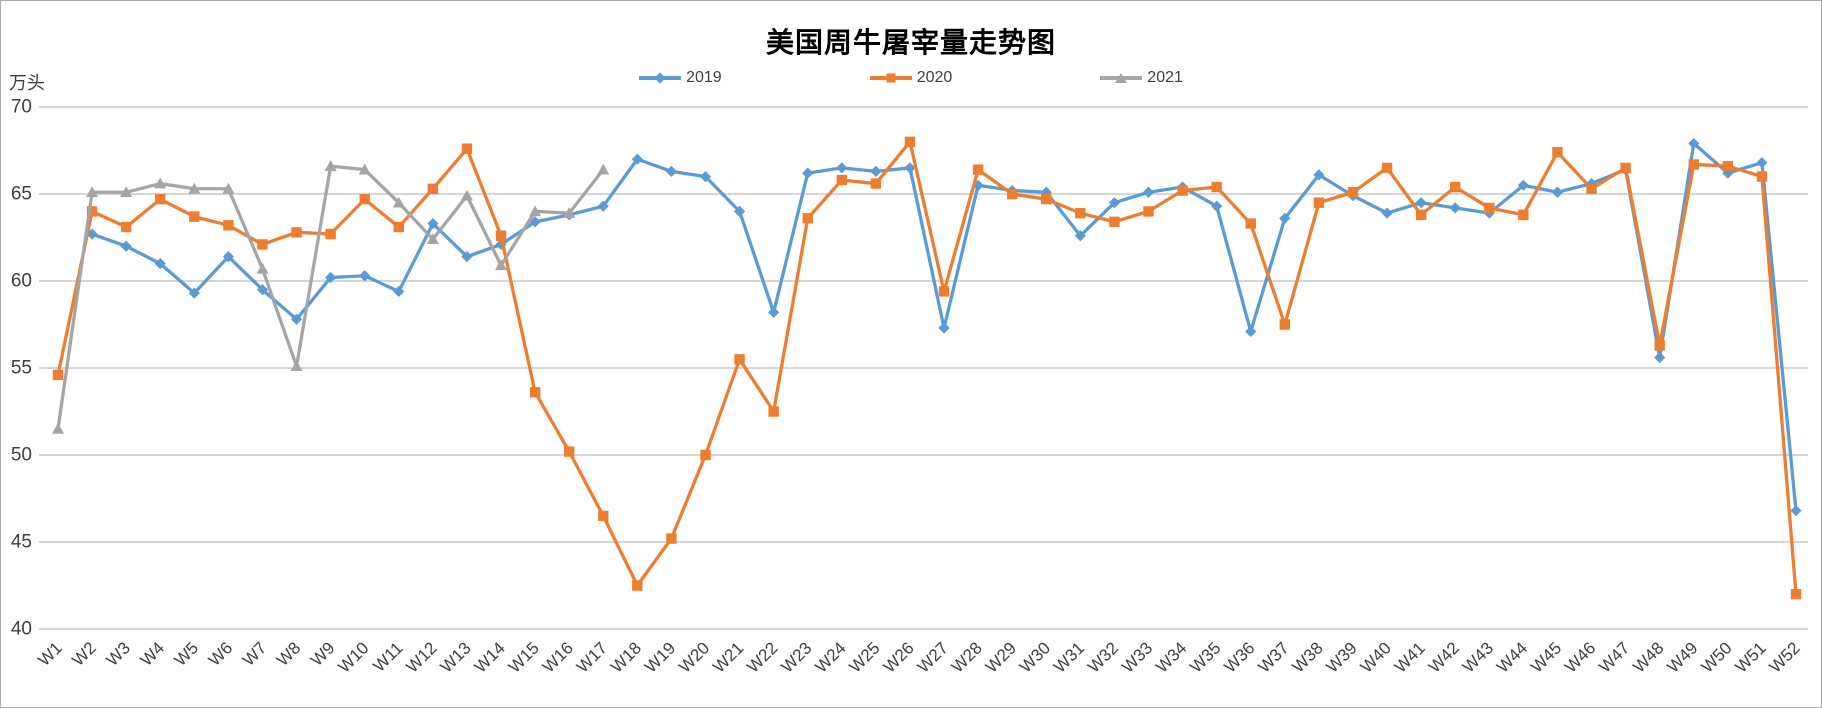  What do you see at coordinates (660, 657) in the screenshot?
I see `x-tick-label: W19` at bounding box center [660, 657].